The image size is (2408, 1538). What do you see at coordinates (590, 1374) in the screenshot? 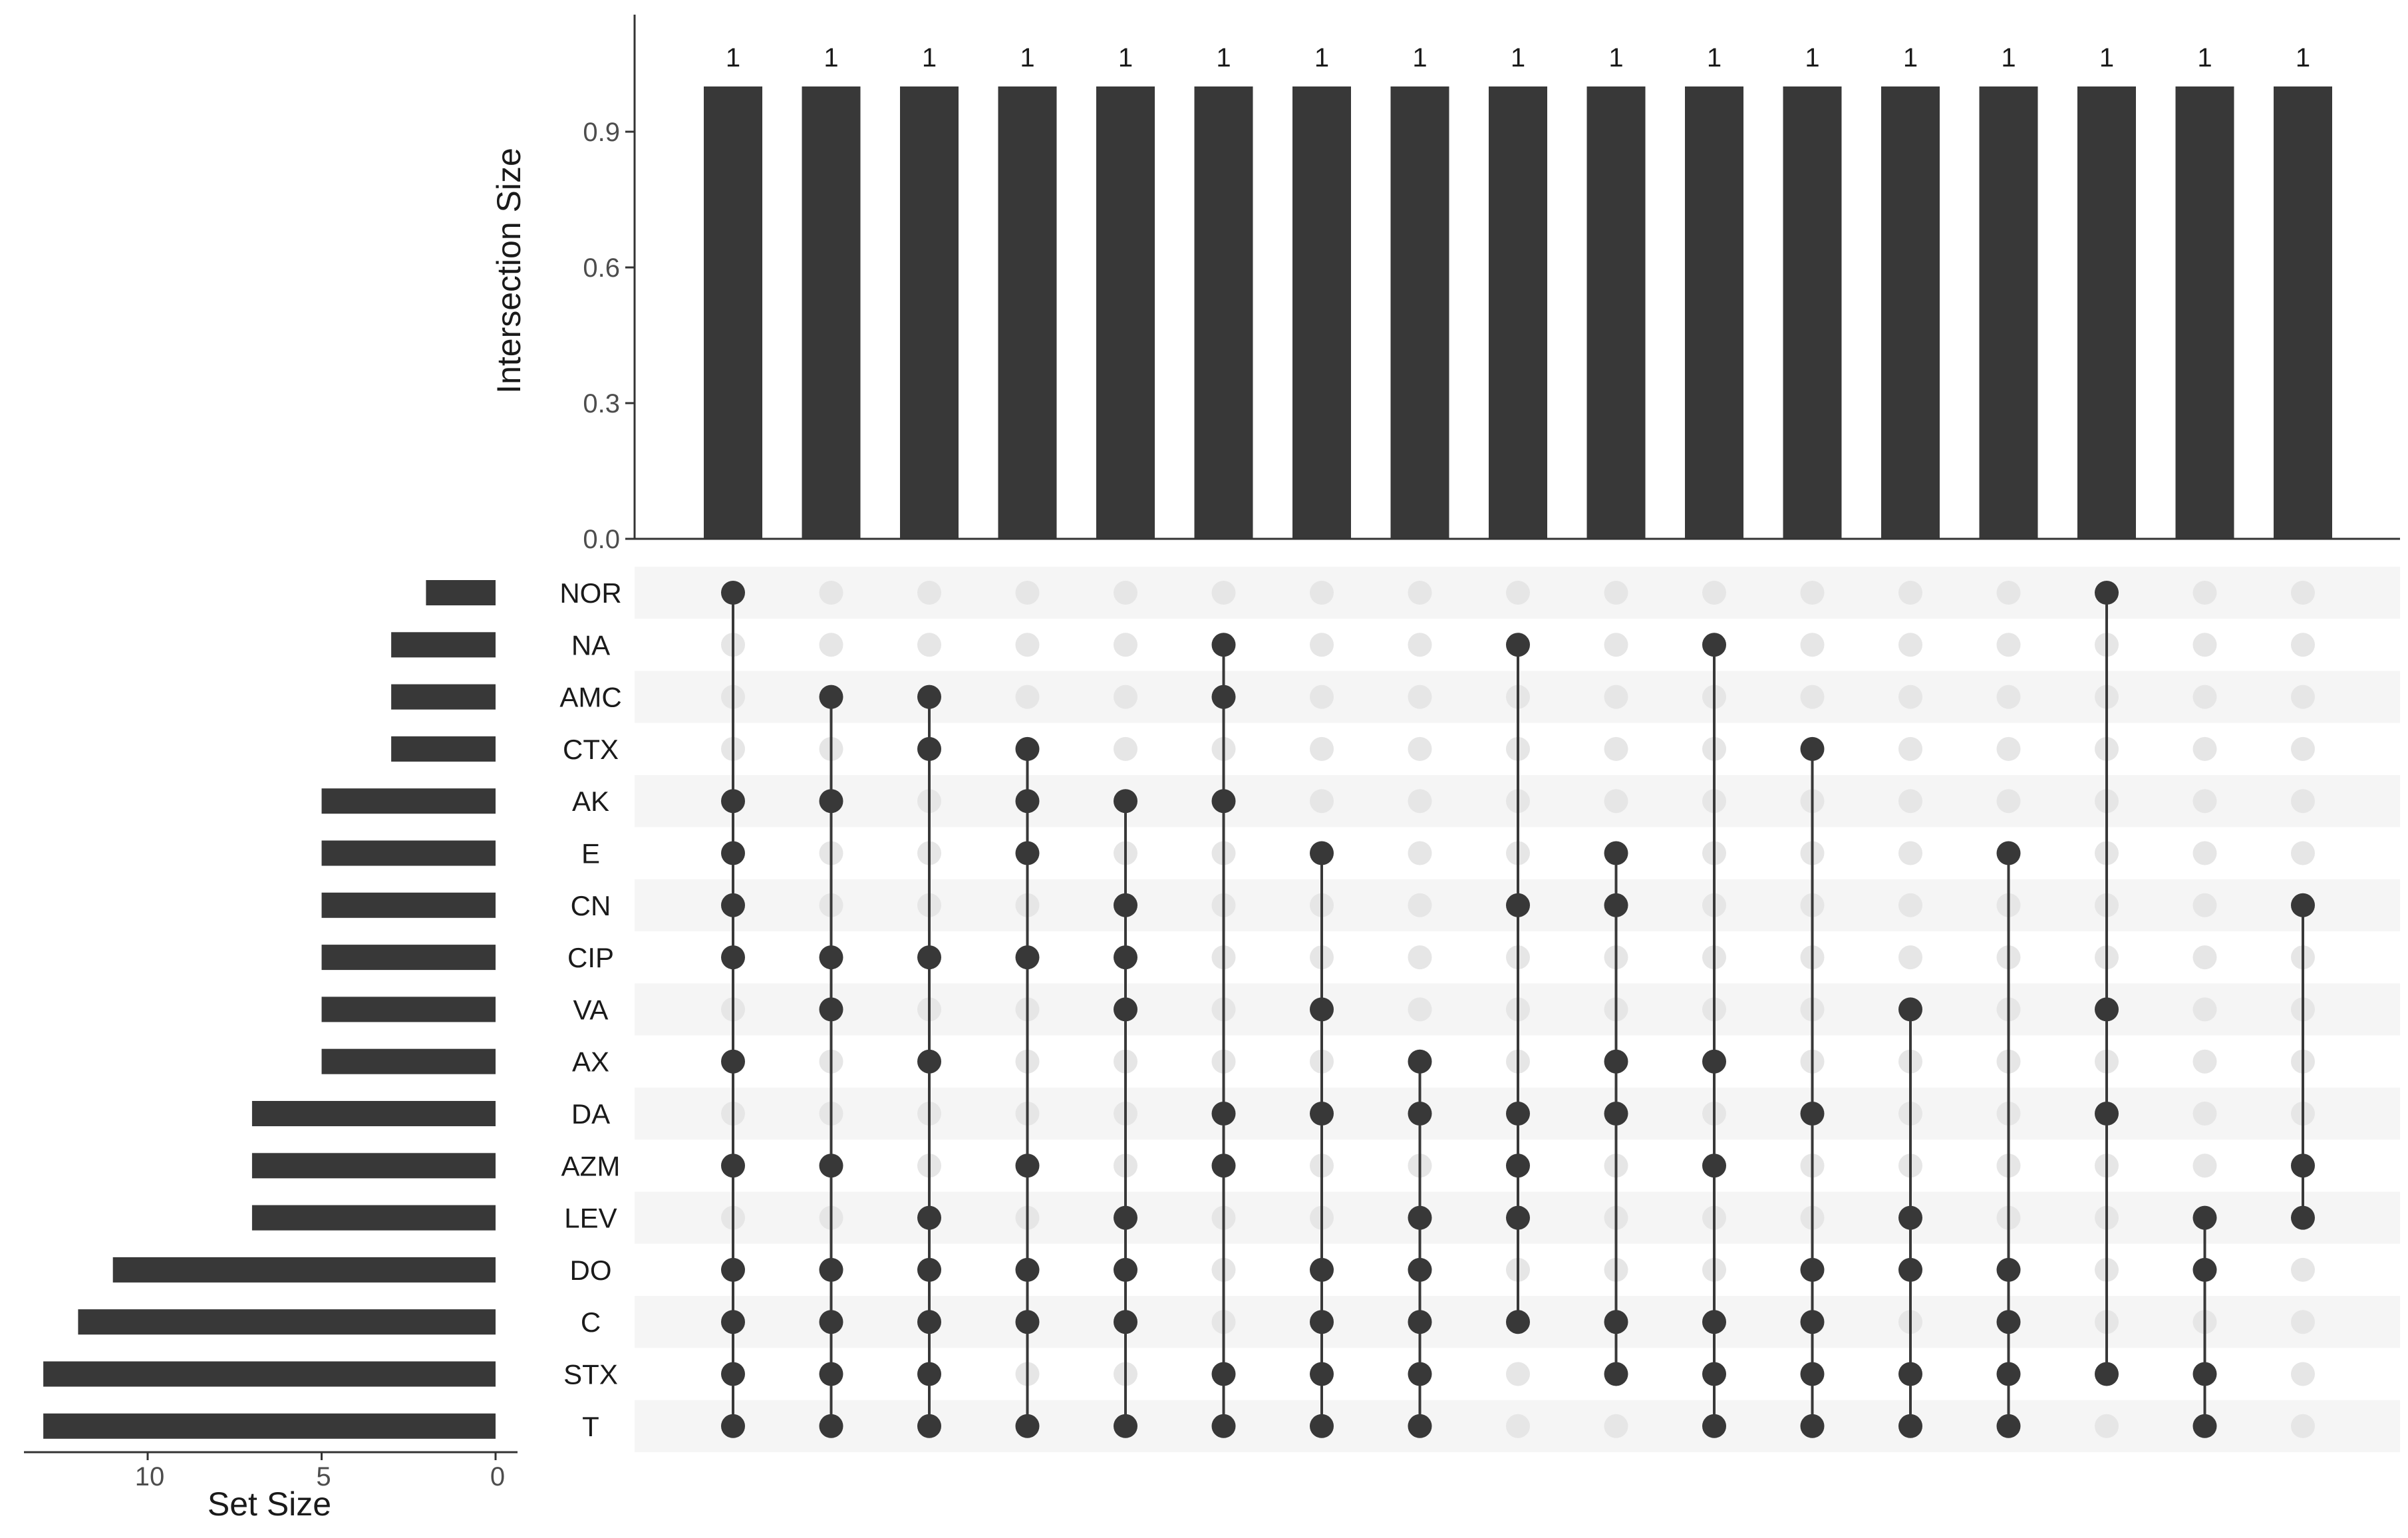
I see `set-label: STX` at bounding box center [590, 1374].